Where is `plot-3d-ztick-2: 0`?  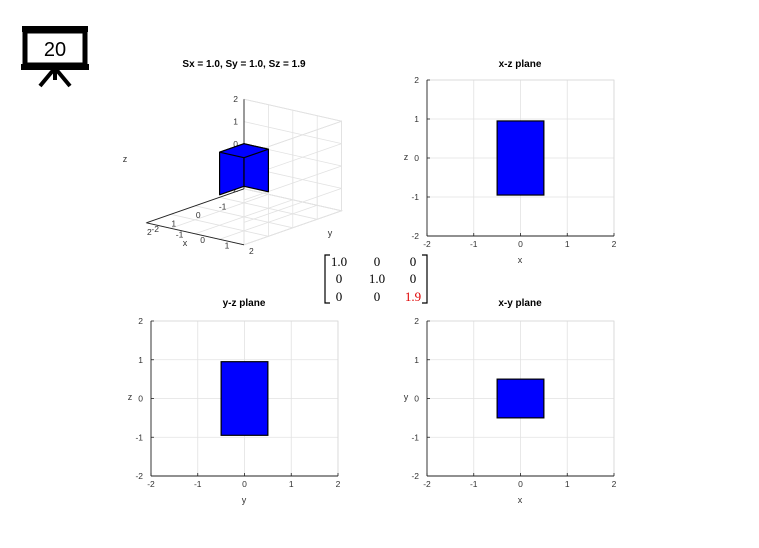 plot-3d-ztick-2: 0 is located at coordinates (235, 144).